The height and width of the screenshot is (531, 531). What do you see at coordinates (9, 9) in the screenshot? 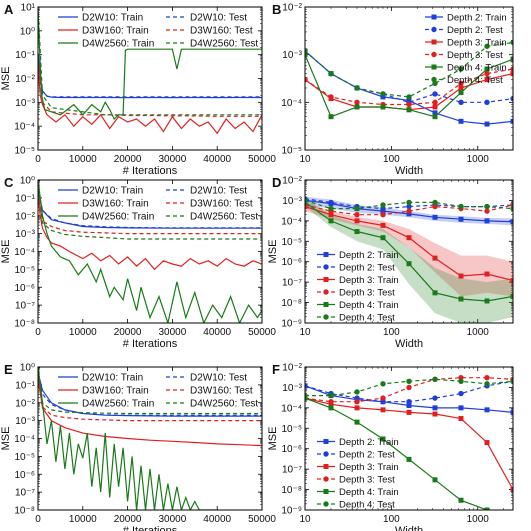
I see `panel-label: A` at bounding box center [9, 9].